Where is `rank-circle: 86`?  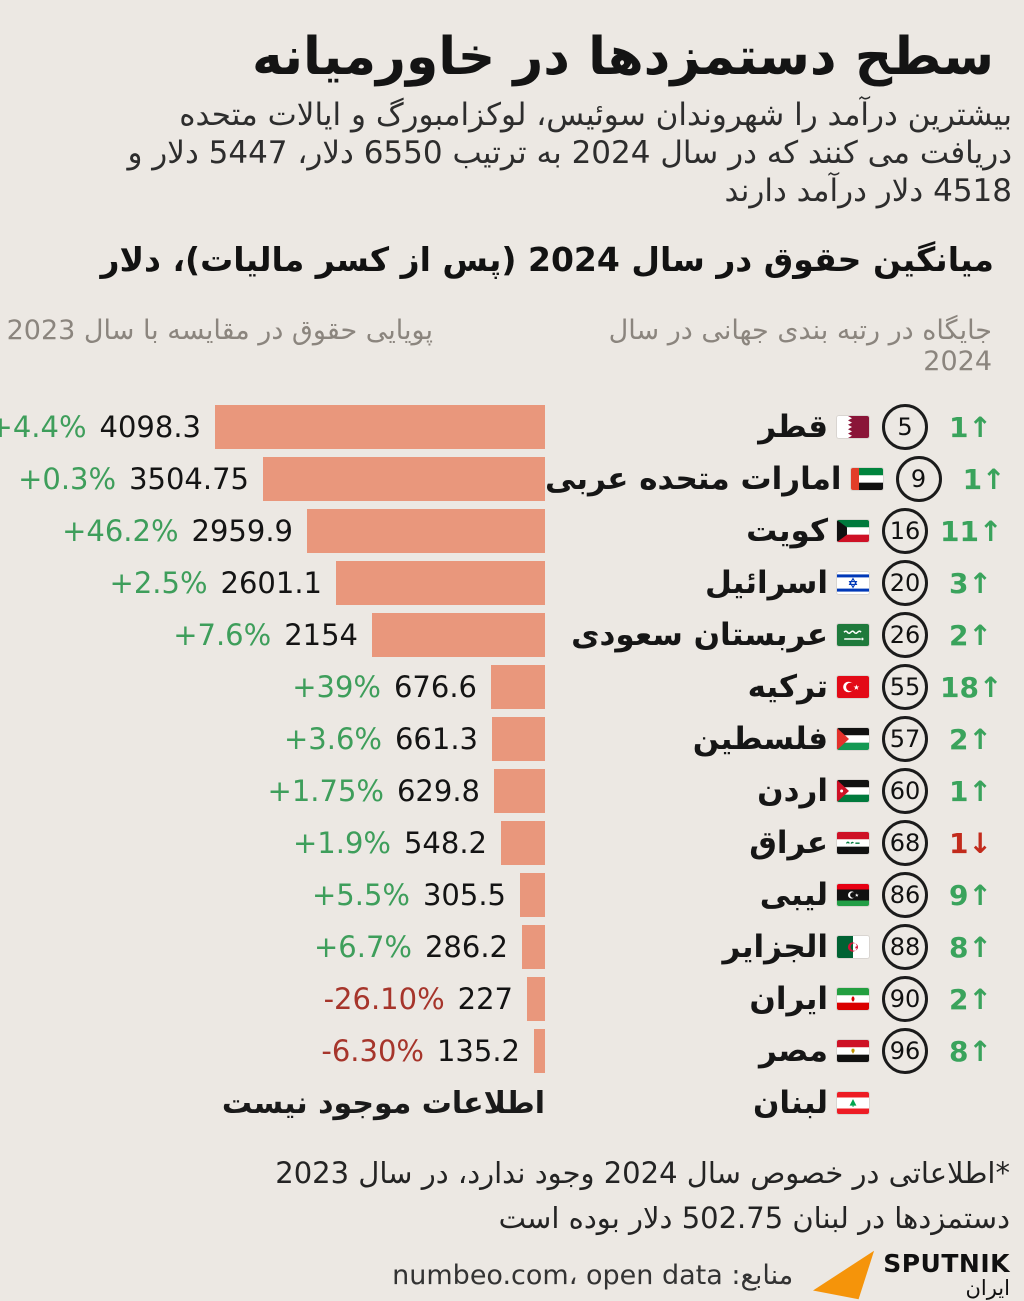
rank-circle: 86 is located at coordinates (905, 895).